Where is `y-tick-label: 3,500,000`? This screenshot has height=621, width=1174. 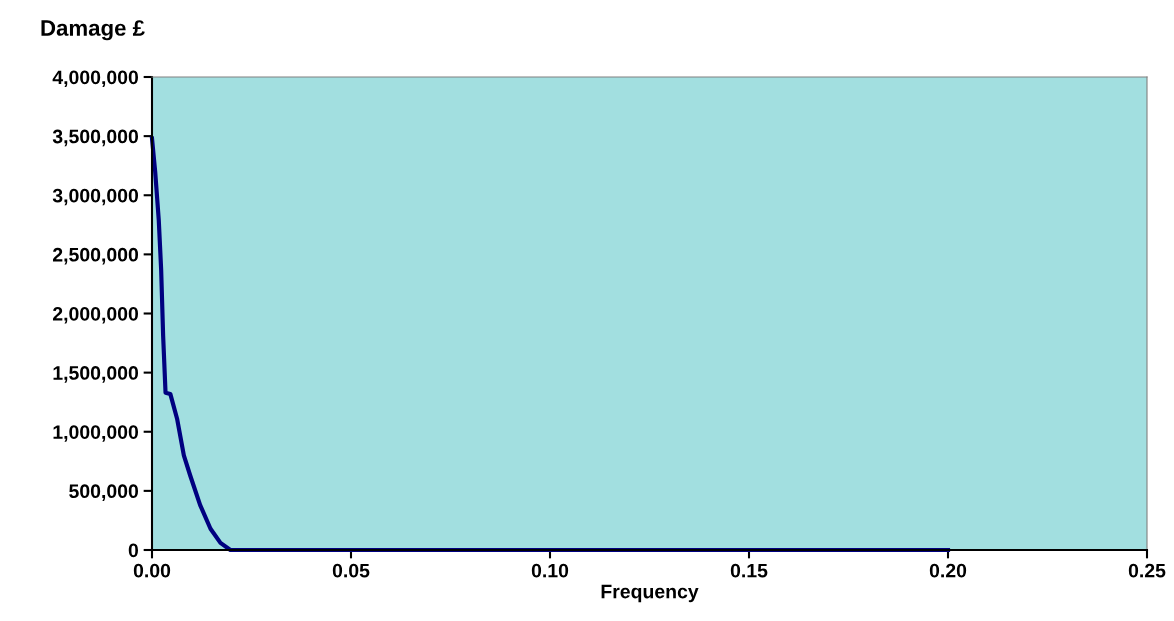 y-tick-label: 3,500,000 is located at coordinates (95, 138).